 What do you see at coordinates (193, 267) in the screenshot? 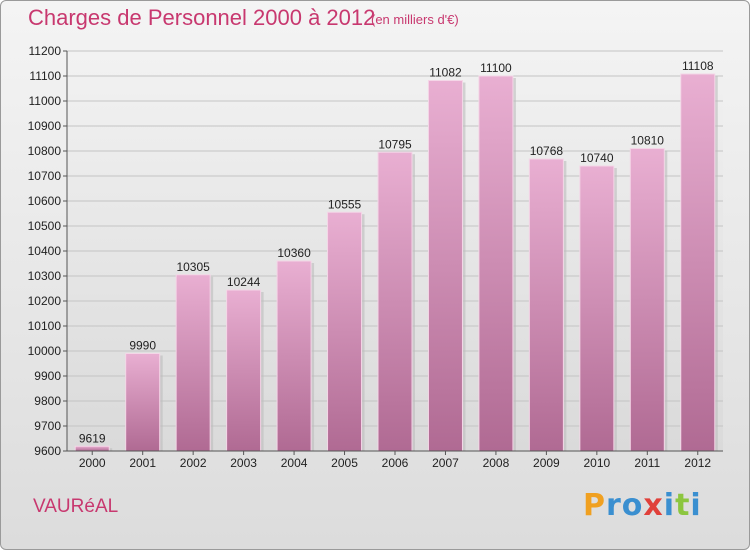
I see `data-label: 10305` at bounding box center [193, 267].